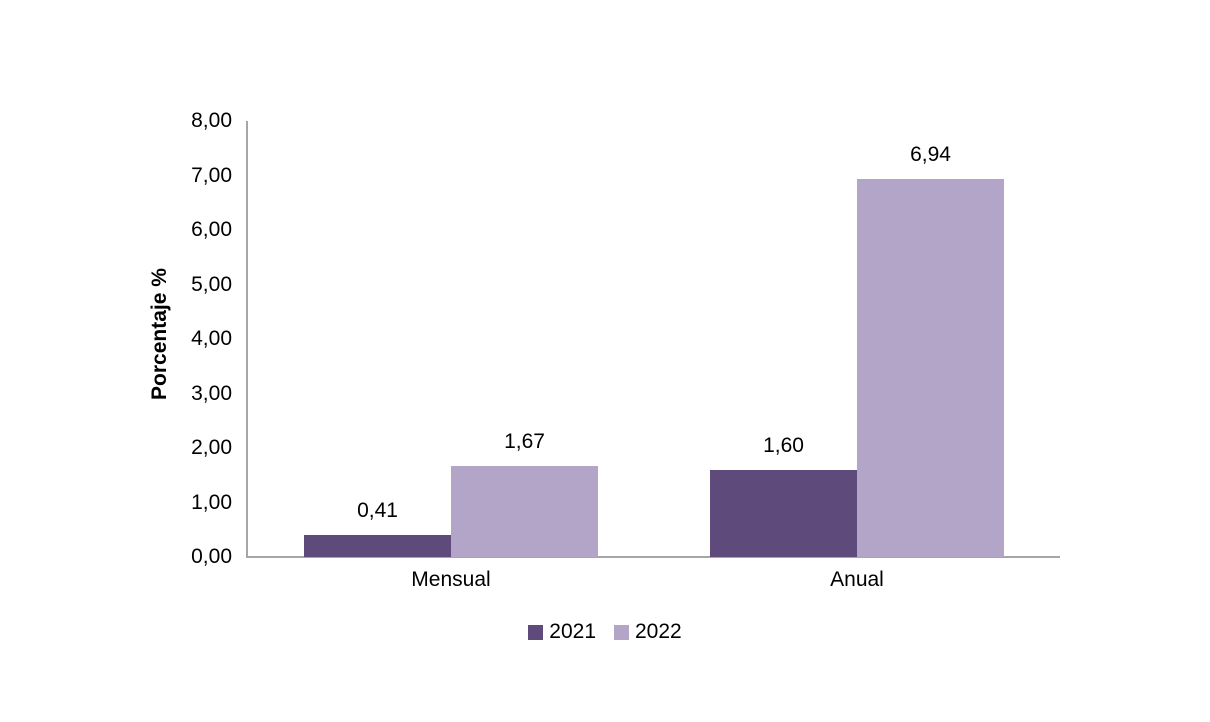  Describe the element at coordinates (211, 338) in the screenshot. I see `y-tick-label: 4,00` at that location.